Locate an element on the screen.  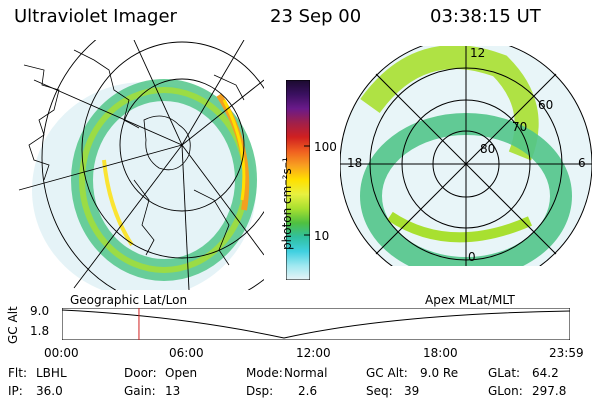
glon-key: GLon: is located at coordinates (505, 391).